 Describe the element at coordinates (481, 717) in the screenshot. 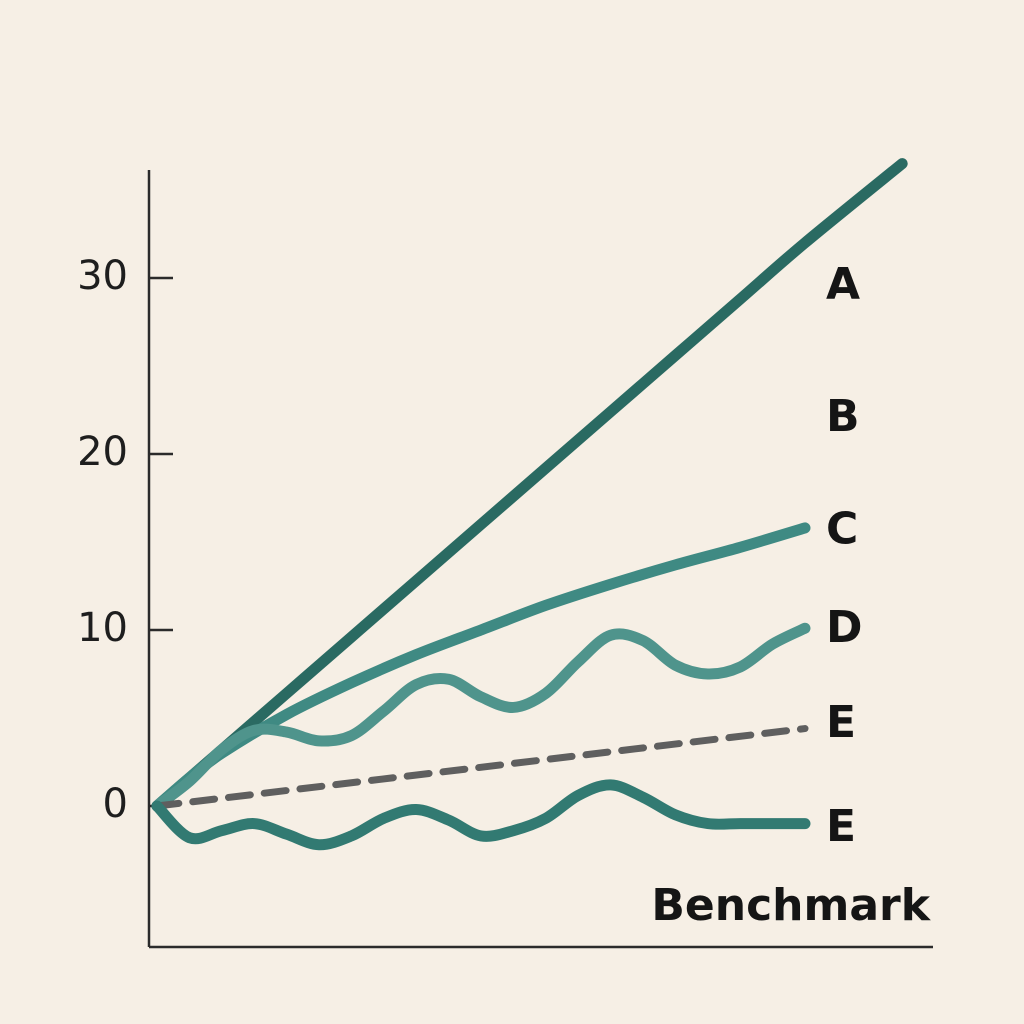

I see `series-line-c` at that location.